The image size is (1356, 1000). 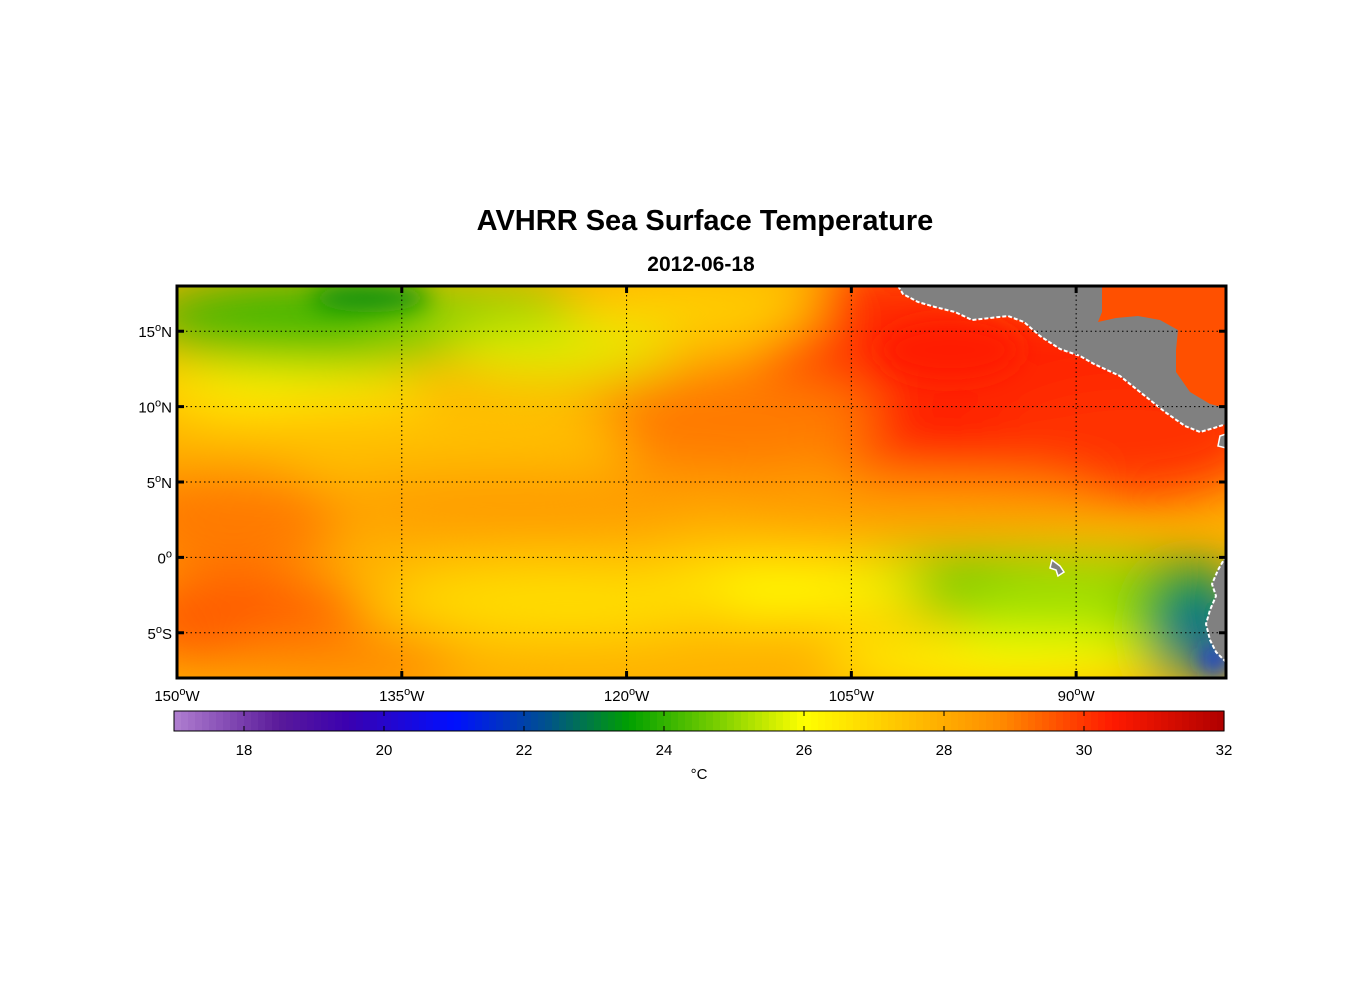 What do you see at coordinates (1162, 347) in the screenshot?
I see `ocean-caribbean-gap` at bounding box center [1162, 347].